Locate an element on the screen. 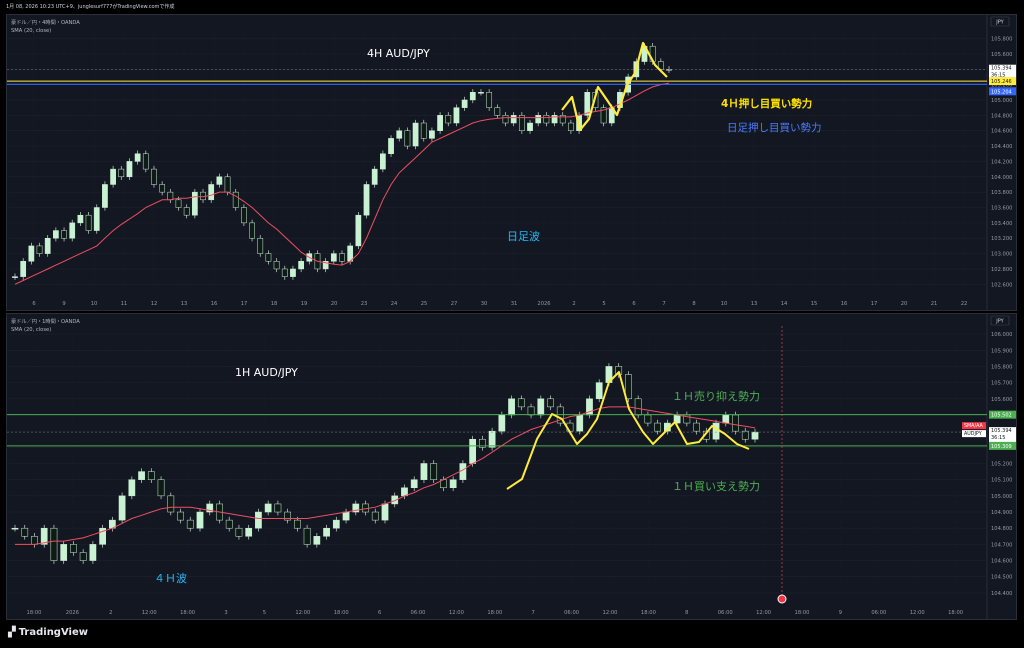  x-tick-label: 15 is located at coordinates (814, 304).